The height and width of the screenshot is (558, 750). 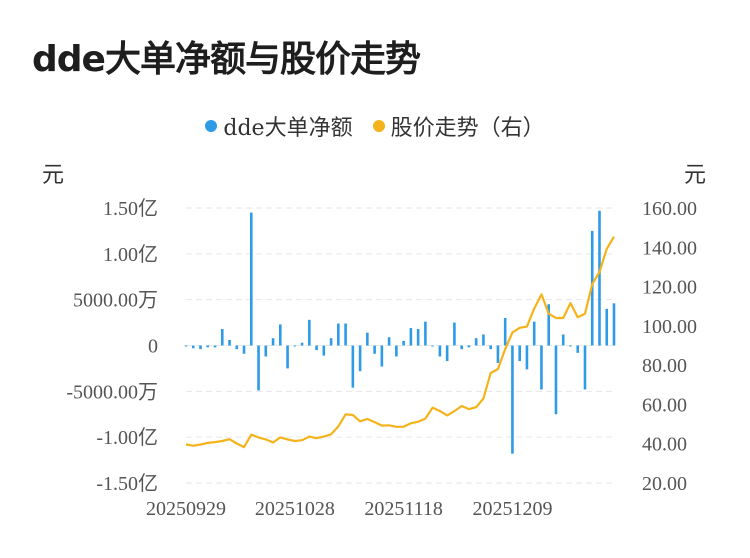 What do you see at coordinates (669, 209) in the screenshot?
I see `right-tick-label: 160.00` at bounding box center [669, 209].